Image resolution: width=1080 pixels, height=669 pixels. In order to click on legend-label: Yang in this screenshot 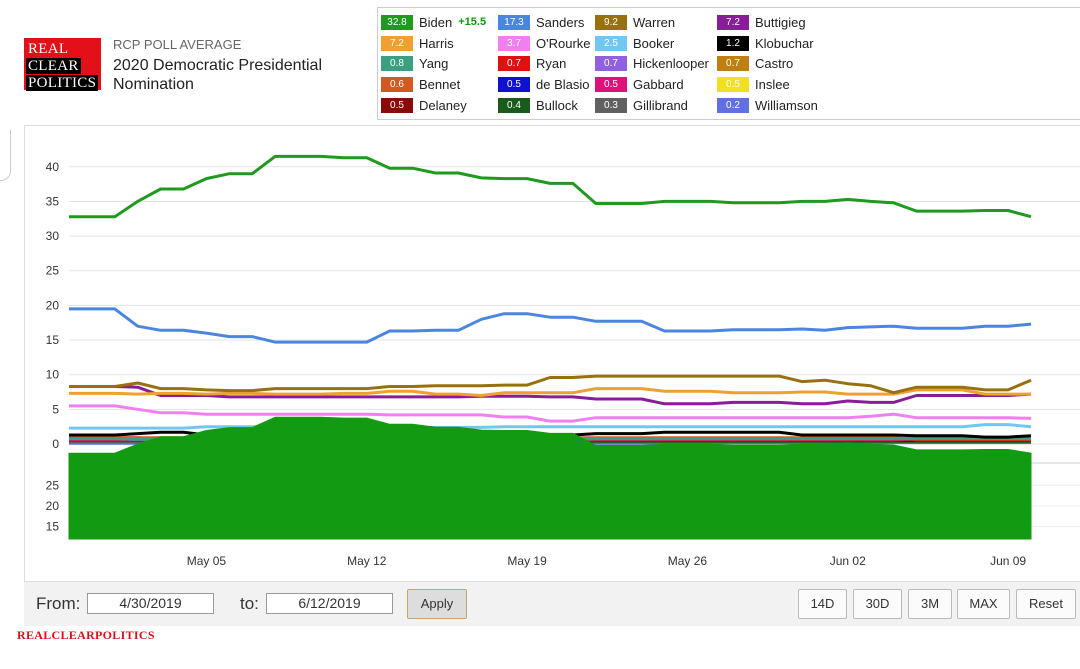, I will do `click(434, 63)`.